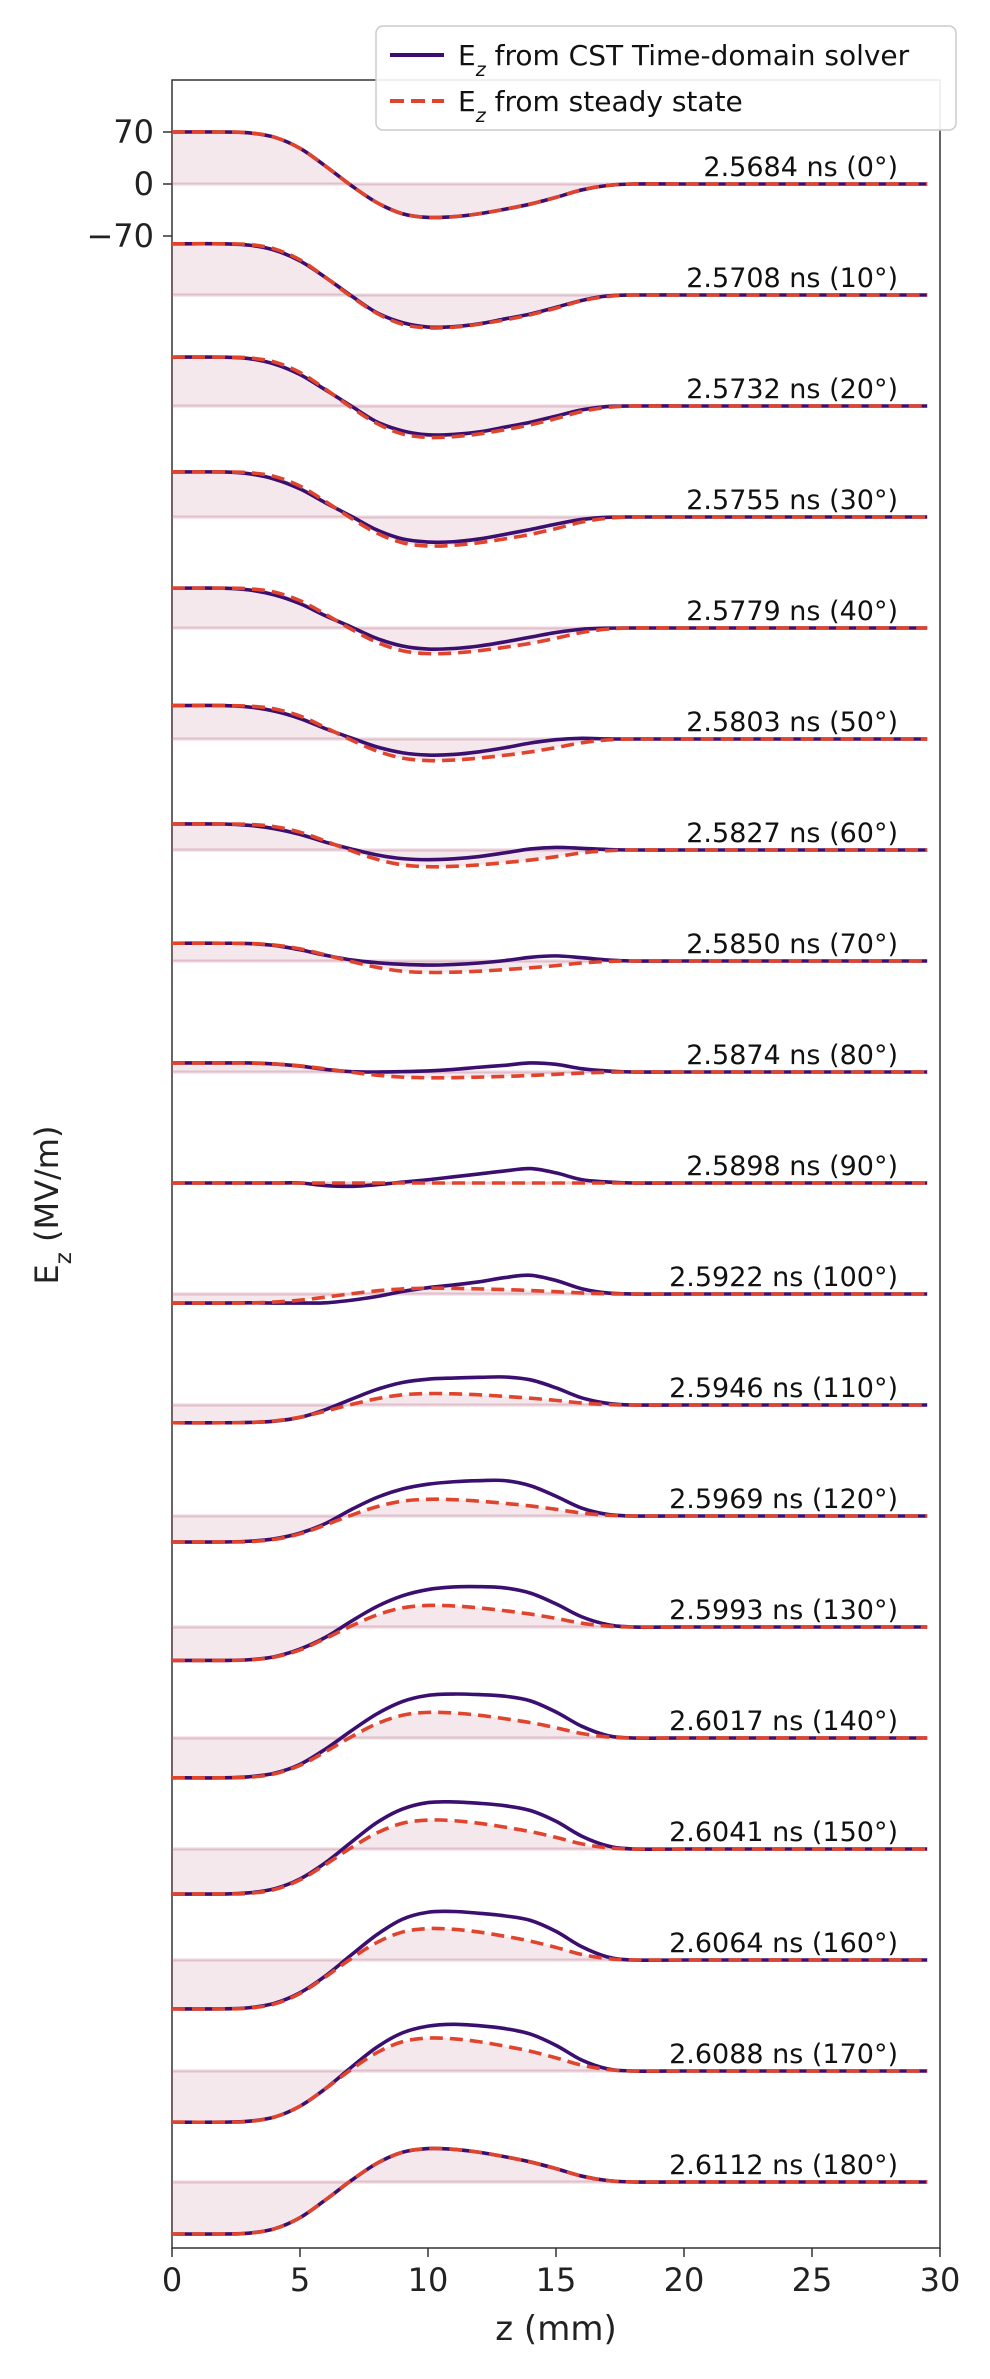 The image size is (990, 2379). What do you see at coordinates (783, 1499) in the screenshot?
I see `trace-label-12: 2.5969 ns (120°)` at bounding box center [783, 1499].